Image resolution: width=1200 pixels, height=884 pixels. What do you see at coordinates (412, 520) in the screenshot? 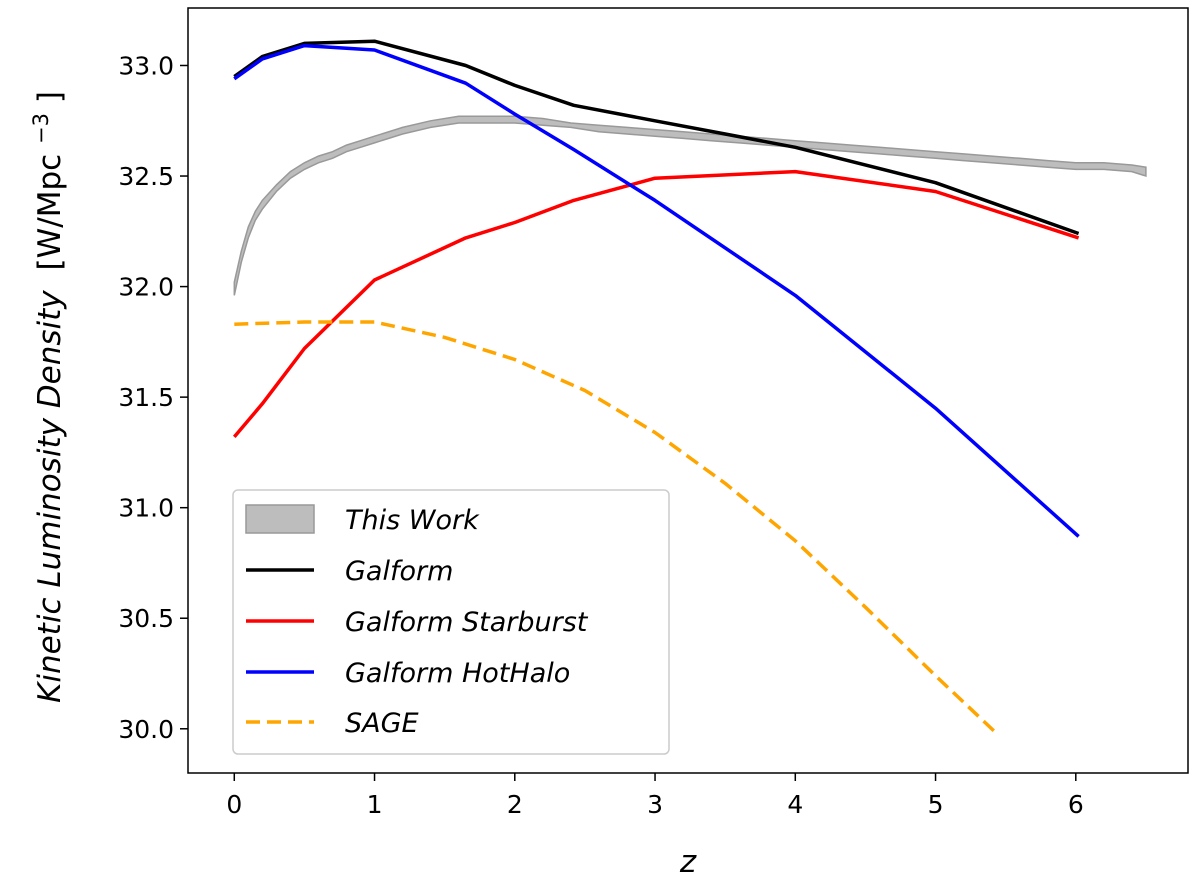
I see `legend-label-this-work: This Work` at bounding box center [412, 520].